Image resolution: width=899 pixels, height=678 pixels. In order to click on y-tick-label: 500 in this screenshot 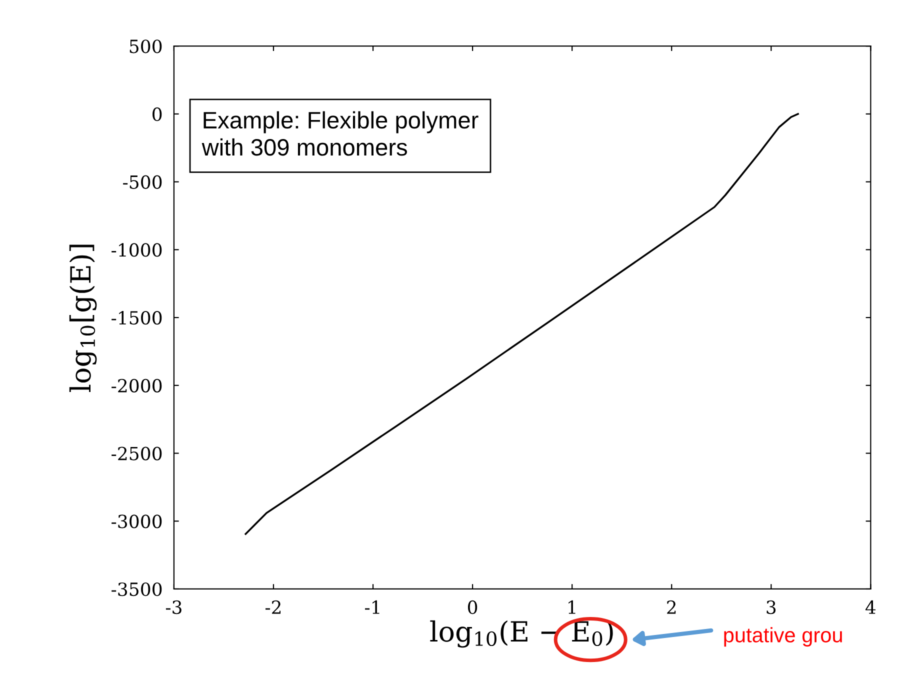, I will do `click(146, 47)`.